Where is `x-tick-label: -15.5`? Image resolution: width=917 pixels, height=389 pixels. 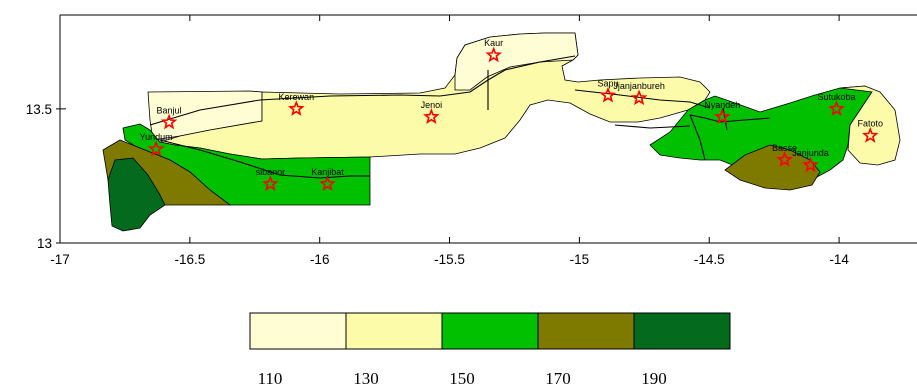 x-tick-label: -15.5 is located at coordinates (449, 259).